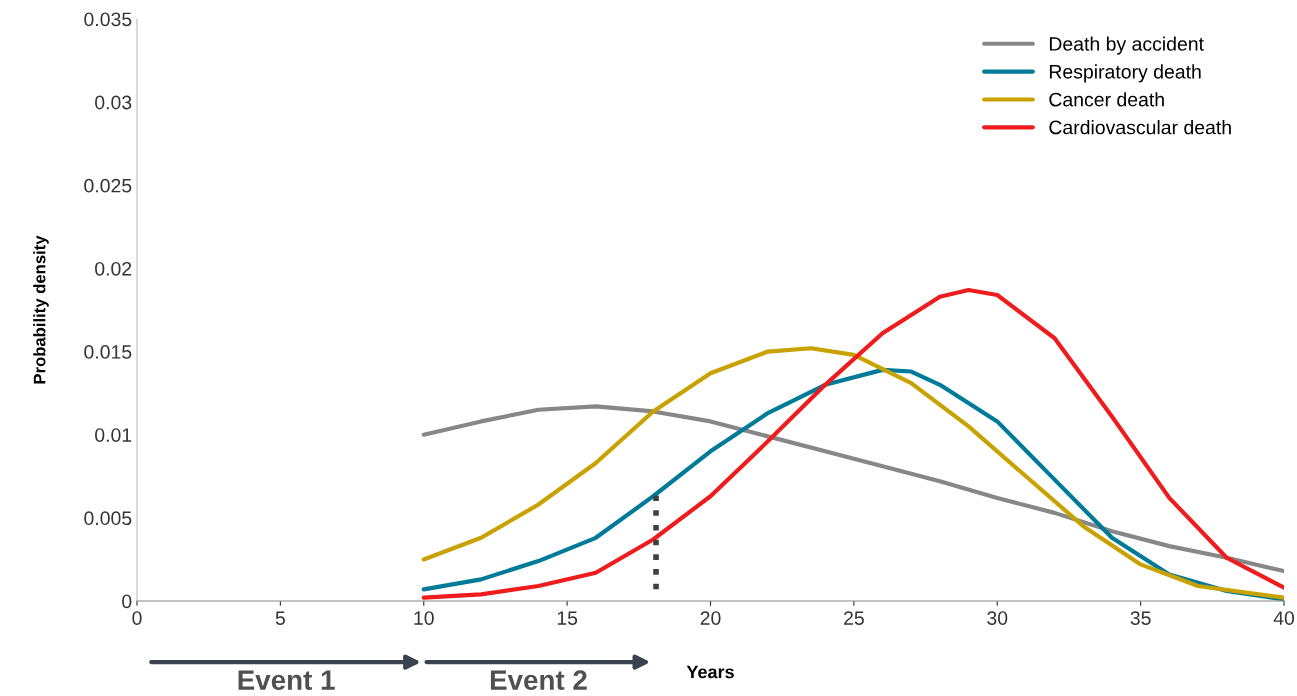  What do you see at coordinates (137, 618) in the screenshot?
I see `x-tick-label: 0` at bounding box center [137, 618].